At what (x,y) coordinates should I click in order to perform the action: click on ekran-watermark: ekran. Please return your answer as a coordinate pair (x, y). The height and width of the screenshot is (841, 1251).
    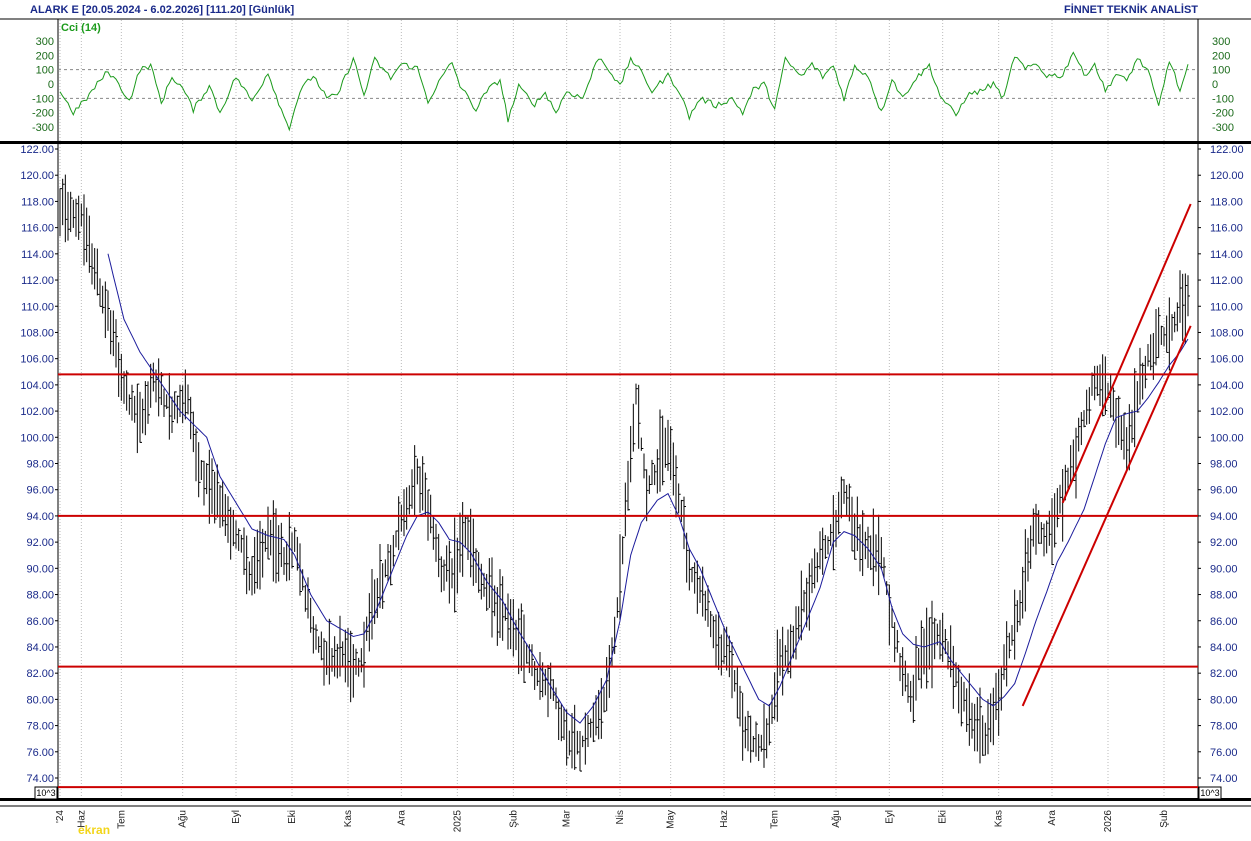
    Looking at the image, I should click on (94, 830).